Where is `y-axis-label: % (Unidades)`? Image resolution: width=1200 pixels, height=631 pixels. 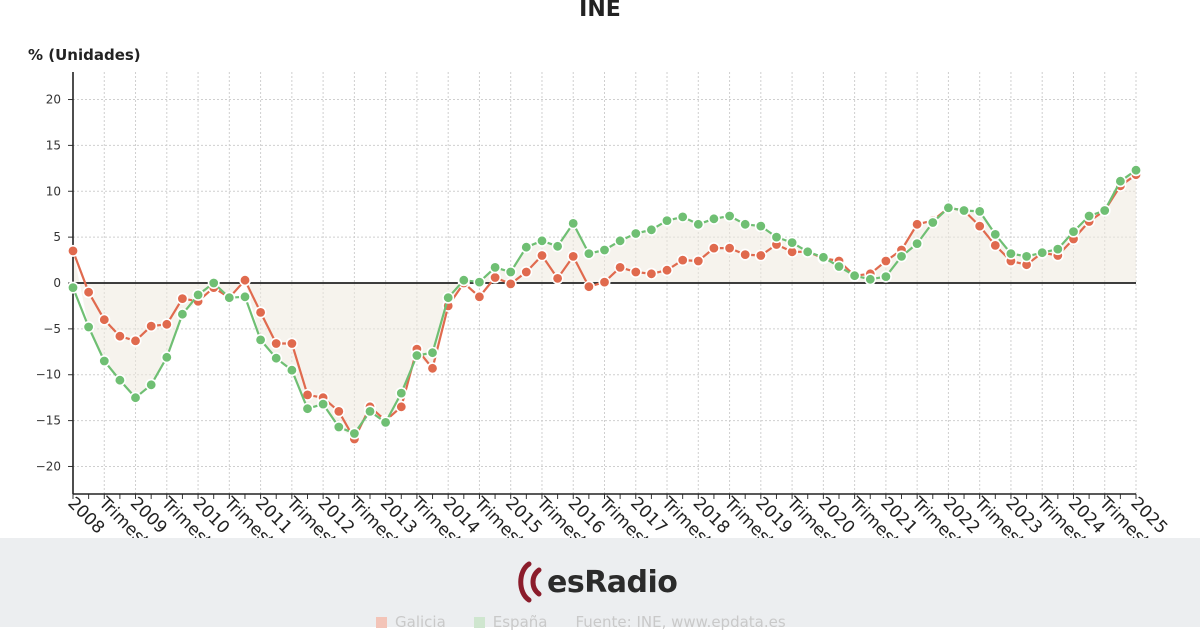
y-axis-label: % (Unidades) is located at coordinates (84, 55).